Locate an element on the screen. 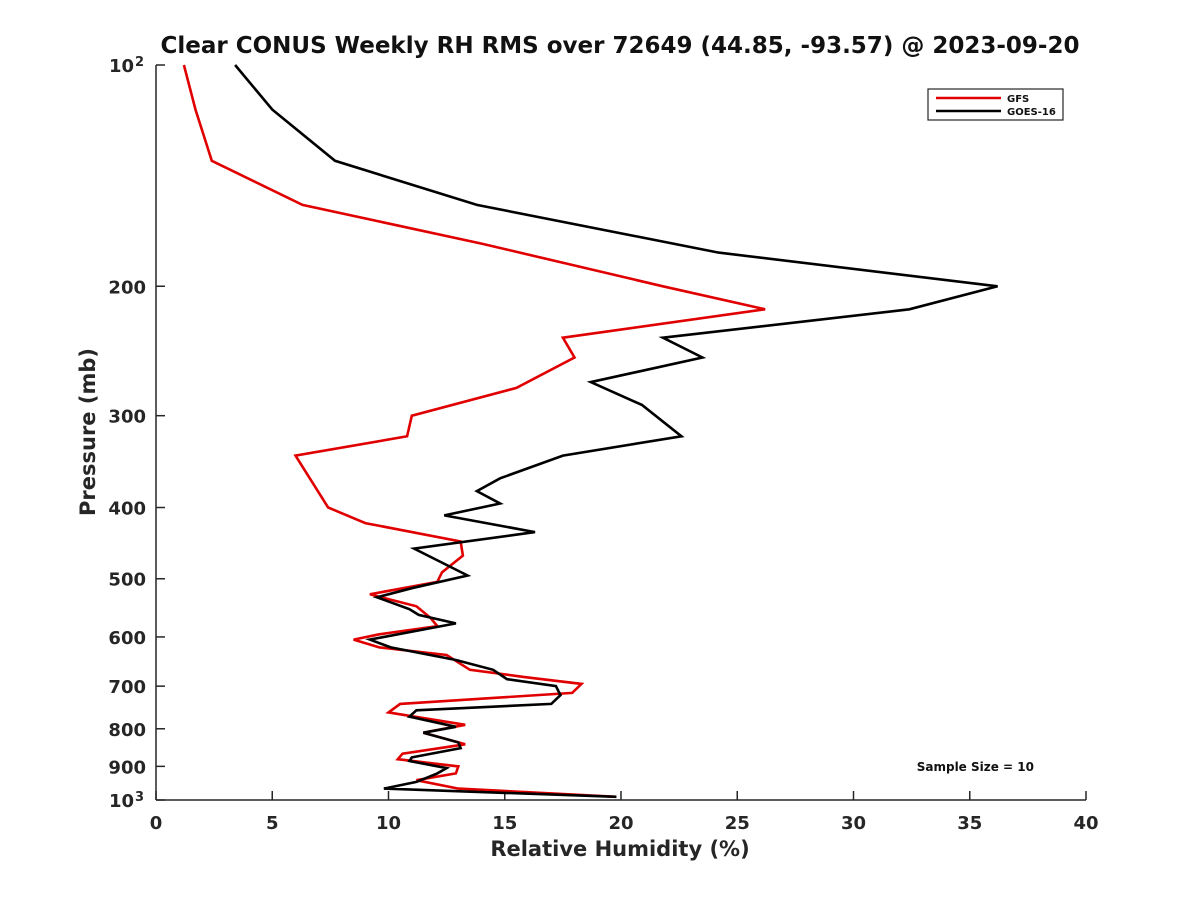  y-tick-label: 600 is located at coordinates (127, 638).